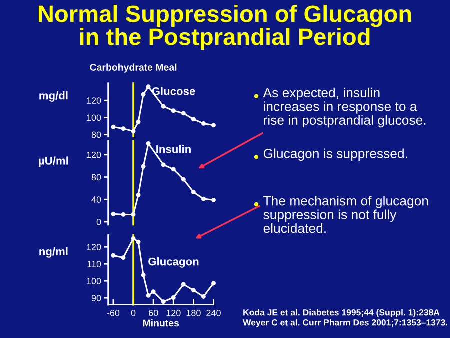 This screenshot has height=338, width=450. I want to click on y-tick-label: 40, so click(97, 199).